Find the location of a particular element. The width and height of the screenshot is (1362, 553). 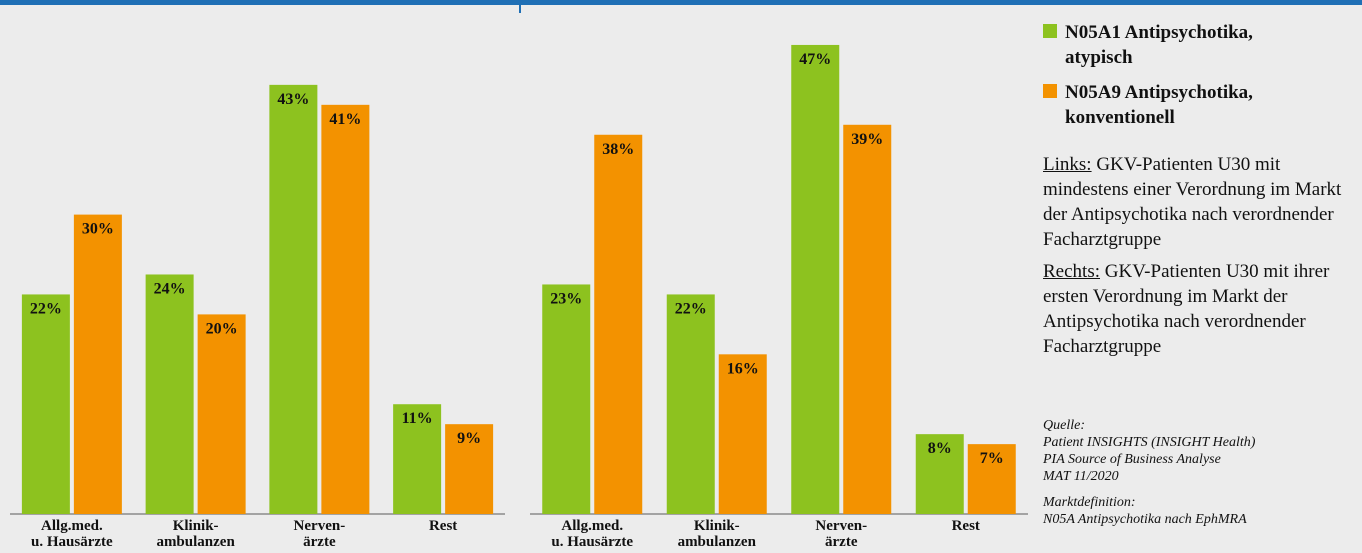

category-label-1-nerven: ärzte is located at coordinates (319, 542).